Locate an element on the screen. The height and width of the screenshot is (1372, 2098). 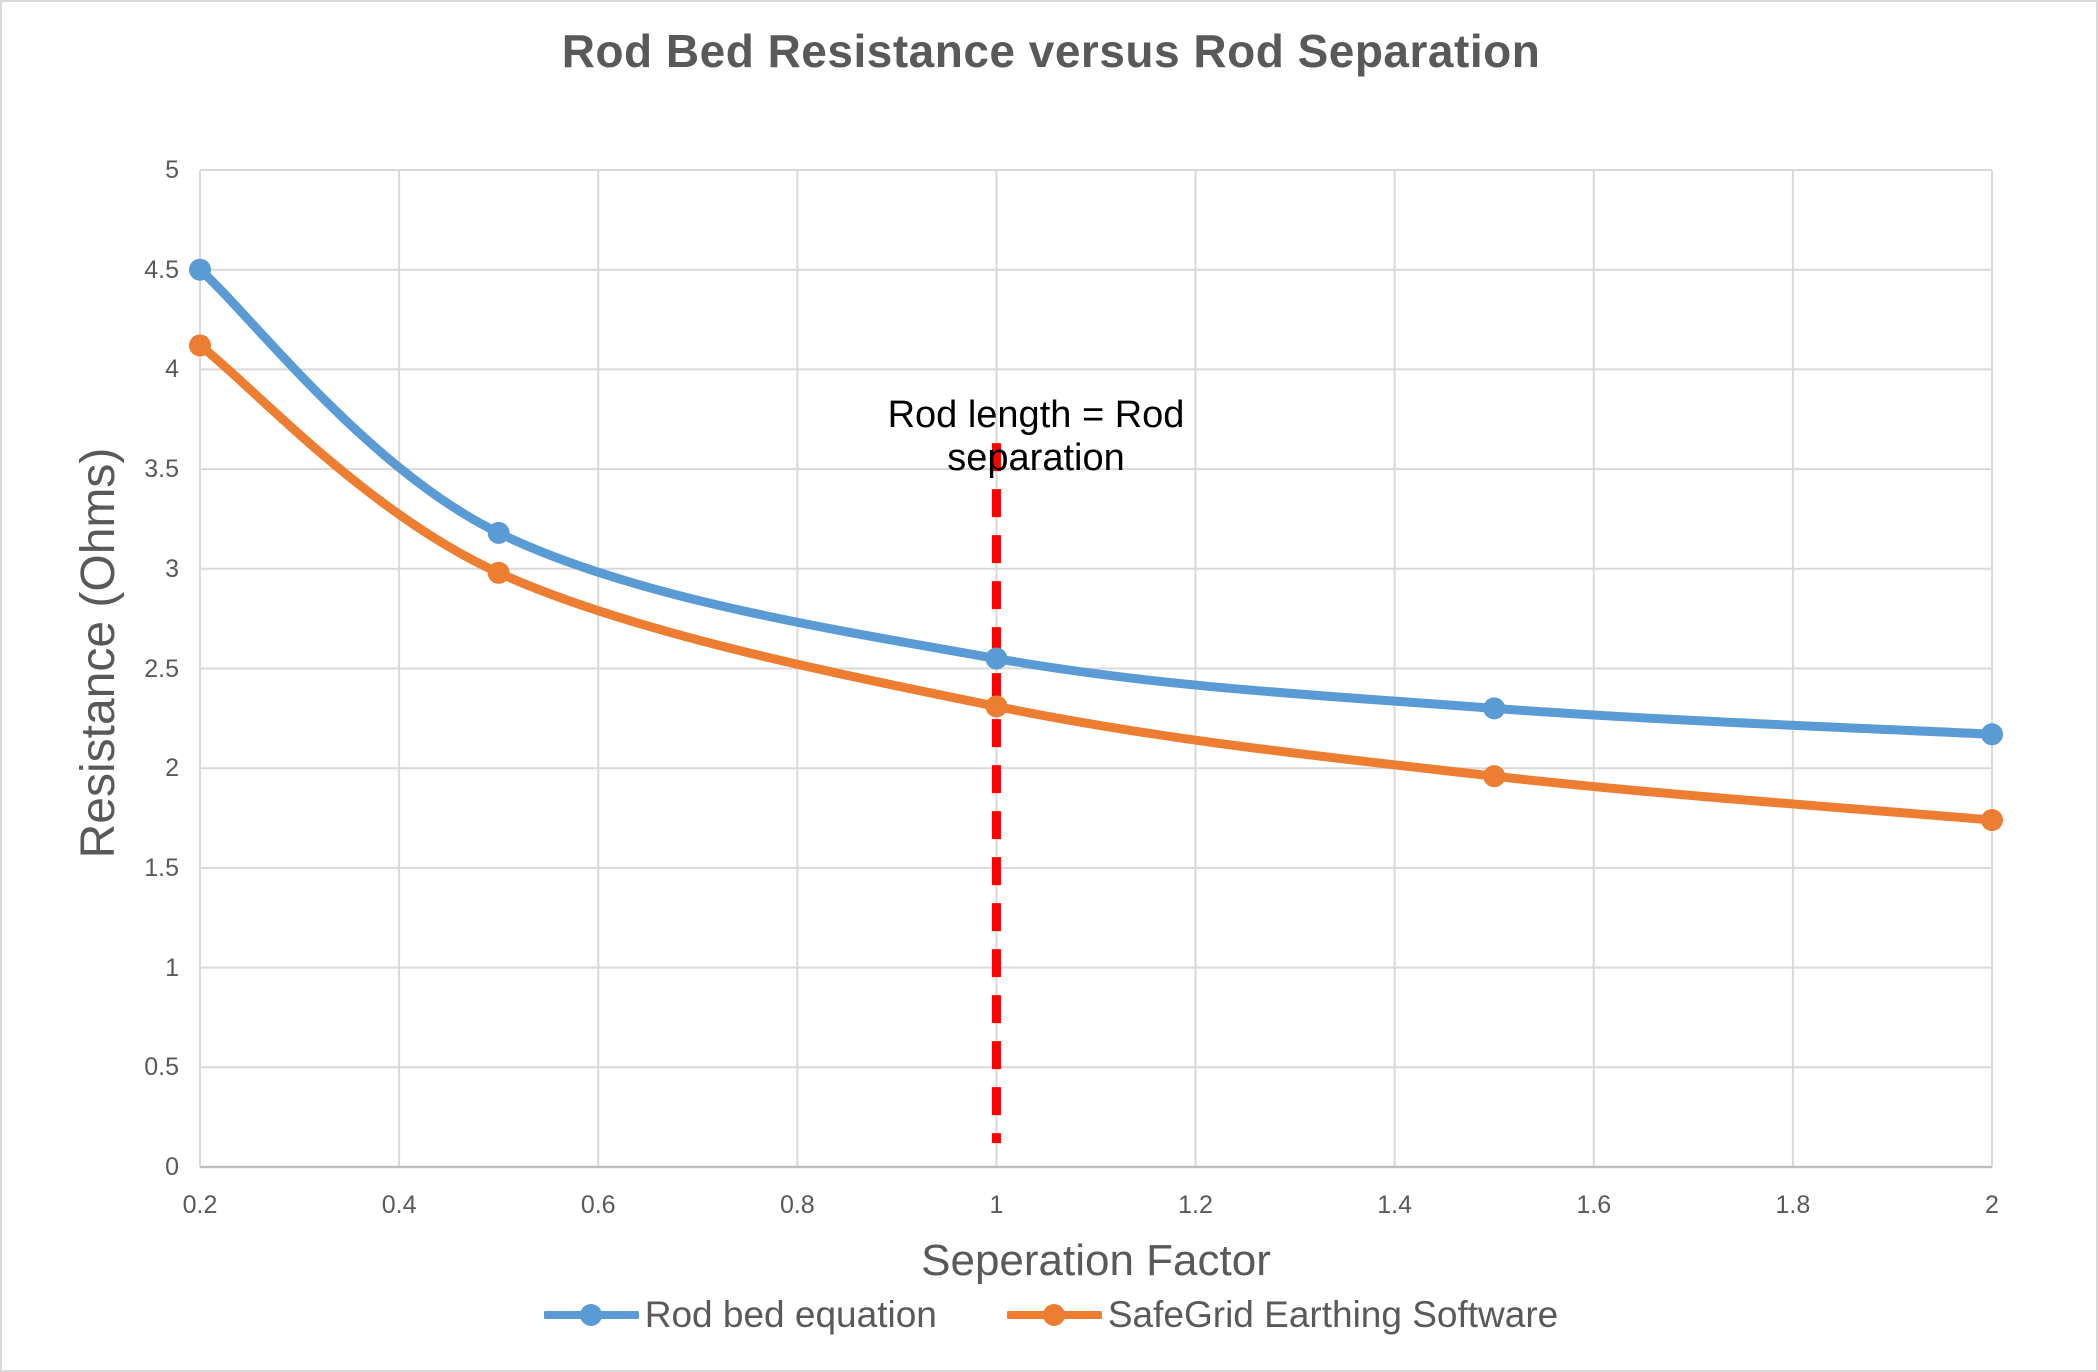
y-tick-label: 2 is located at coordinates (172, 768).